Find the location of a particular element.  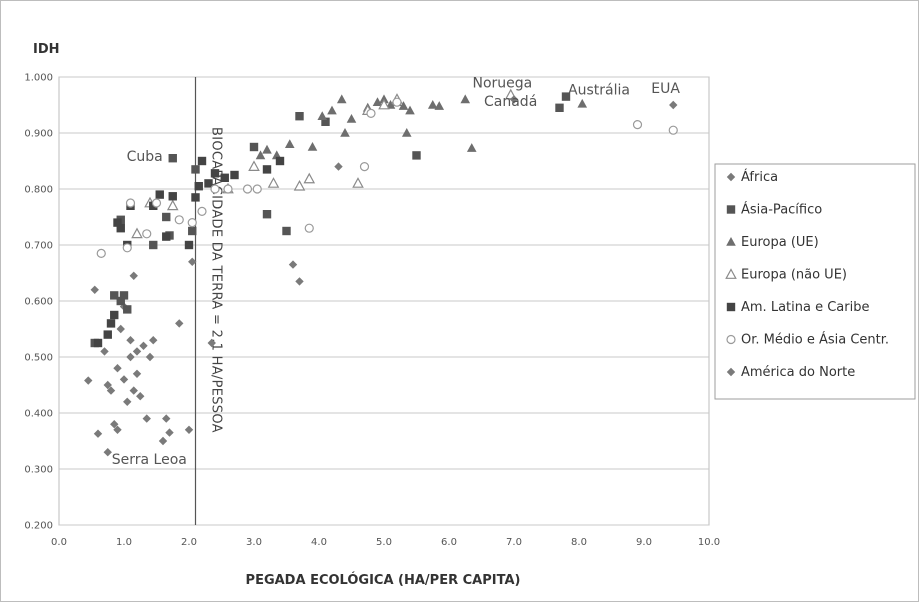

legend-box is located at coordinates (815, 281).